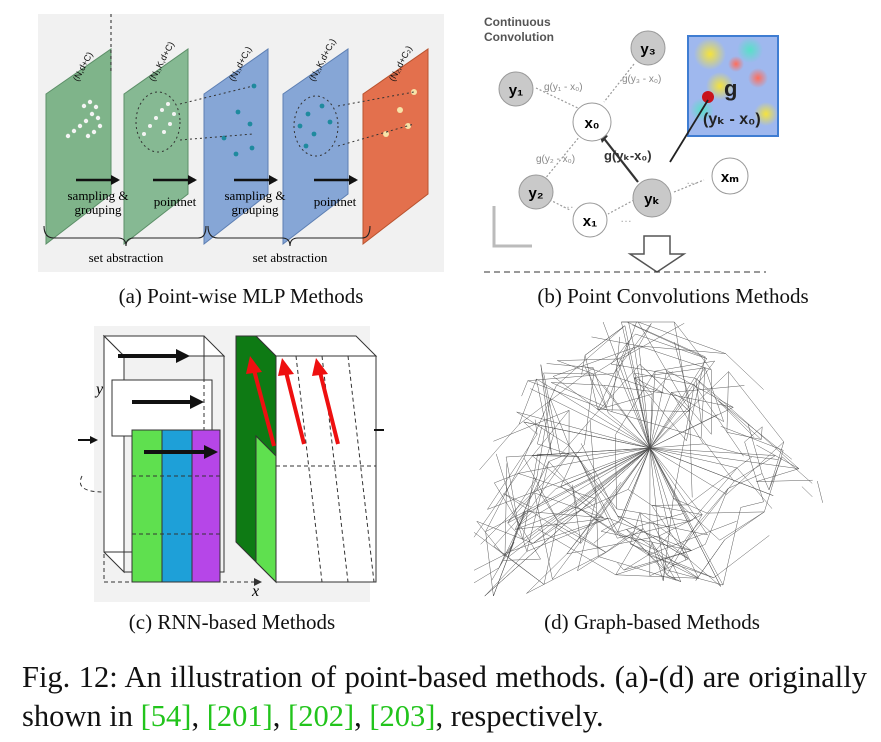 Image resolution: width=881 pixels, height=742 pixels. Describe the element at coordinates (125, 236) in the screenshot. I see `brace-left` at that location.